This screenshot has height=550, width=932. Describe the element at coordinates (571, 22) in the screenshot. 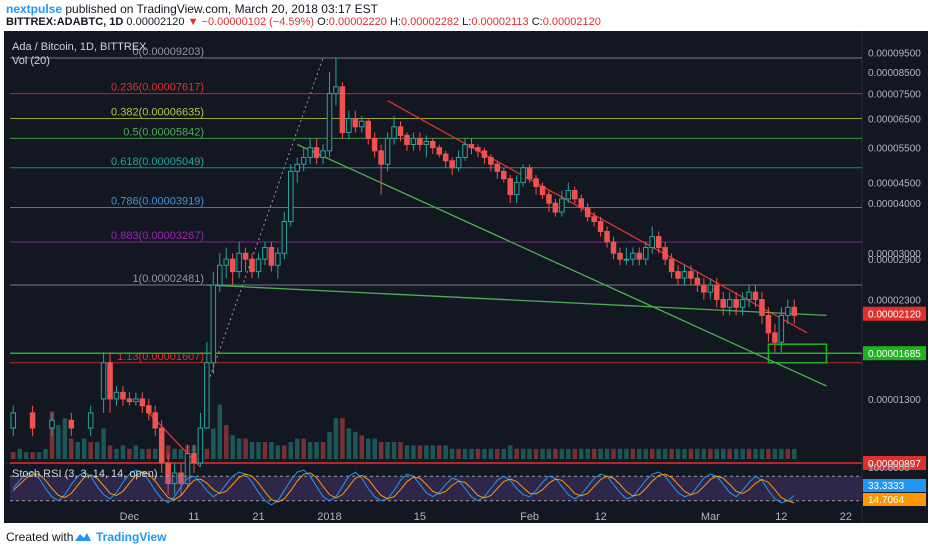

I see `close-value: 0.00002120` at that location.